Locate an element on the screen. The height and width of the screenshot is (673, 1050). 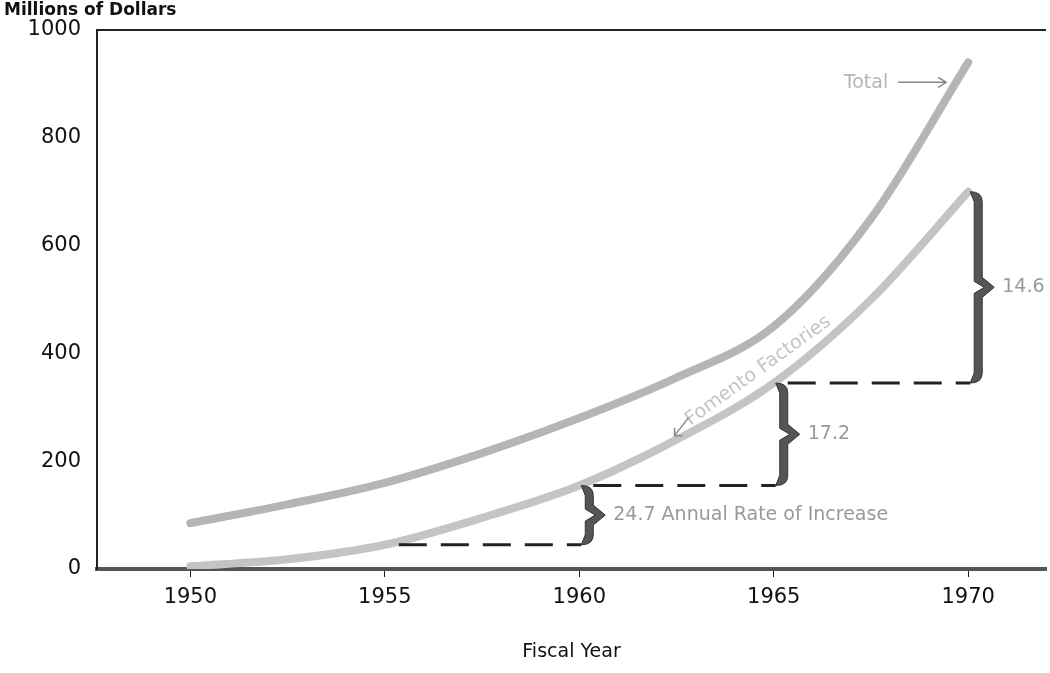
annotation: 17.2 is located at coordinates (829, 432).